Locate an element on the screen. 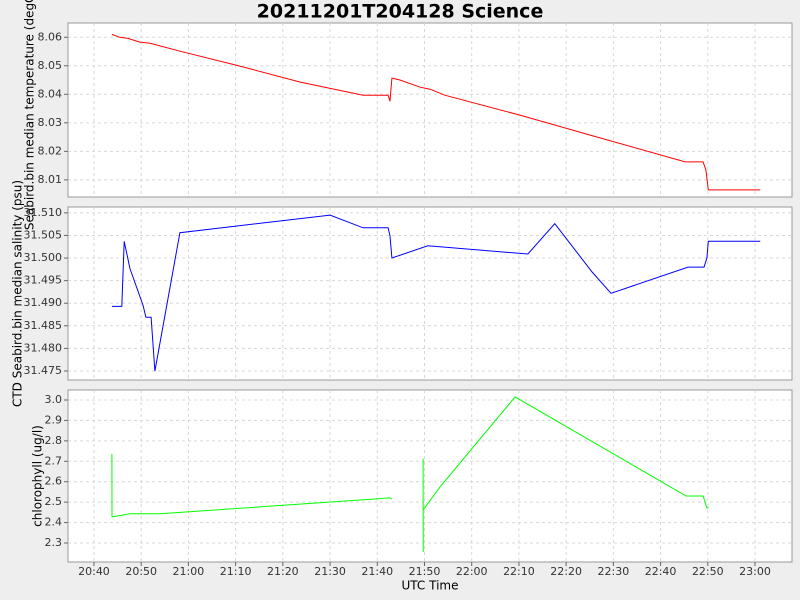 This screenshot has width=800, height=600. y-tick-label: 2.5 is located at coordinates (54, 501).